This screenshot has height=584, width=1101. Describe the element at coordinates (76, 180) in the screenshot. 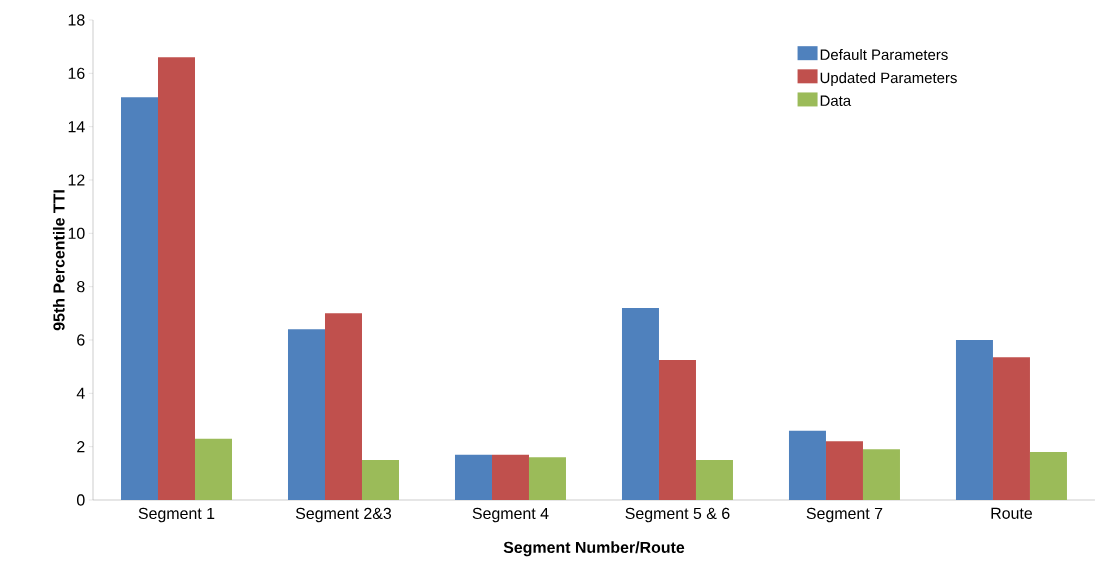

I see `y-tick-label: 12` at that location.